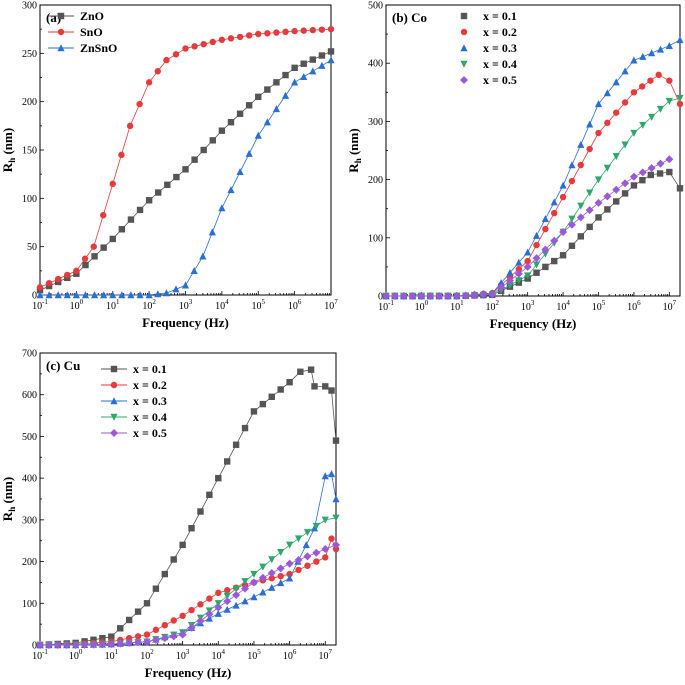  Describe the element at coordinates (375, 238) in the screenshot. I see `y-tick-label: 100` at that location.